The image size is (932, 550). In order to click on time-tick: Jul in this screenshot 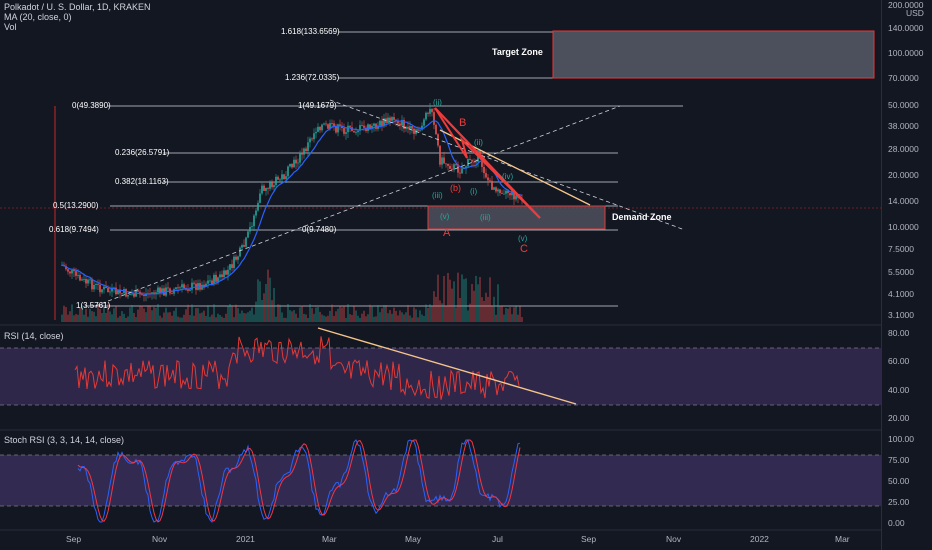, I will do `click(497, 539)`.